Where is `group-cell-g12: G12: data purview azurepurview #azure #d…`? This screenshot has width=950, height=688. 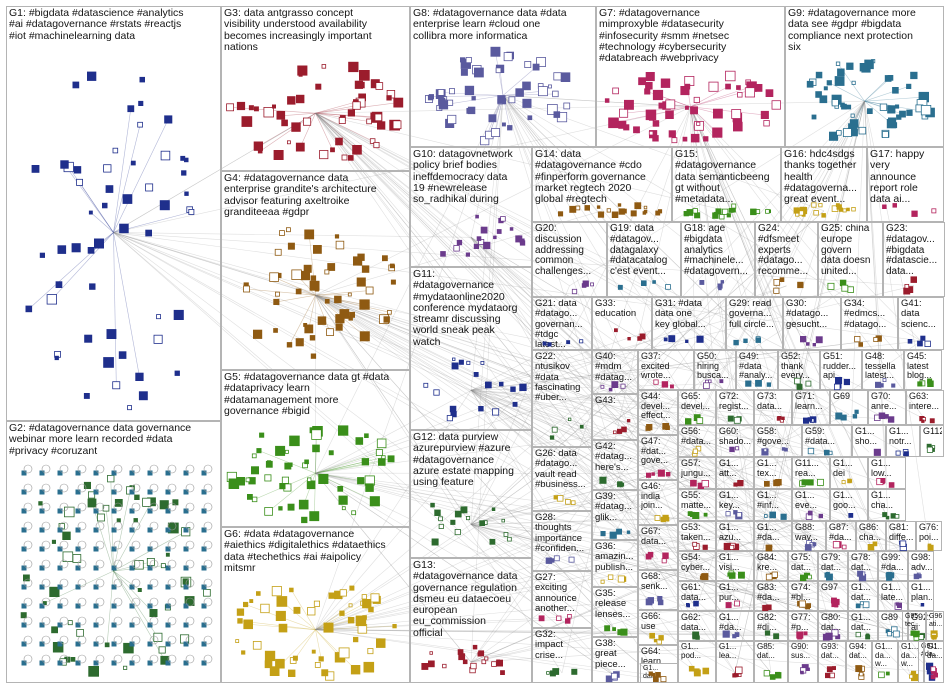
group-cell-g12: G12: data purview azurepurview #azure #d… is located at coordinates (471, 494).